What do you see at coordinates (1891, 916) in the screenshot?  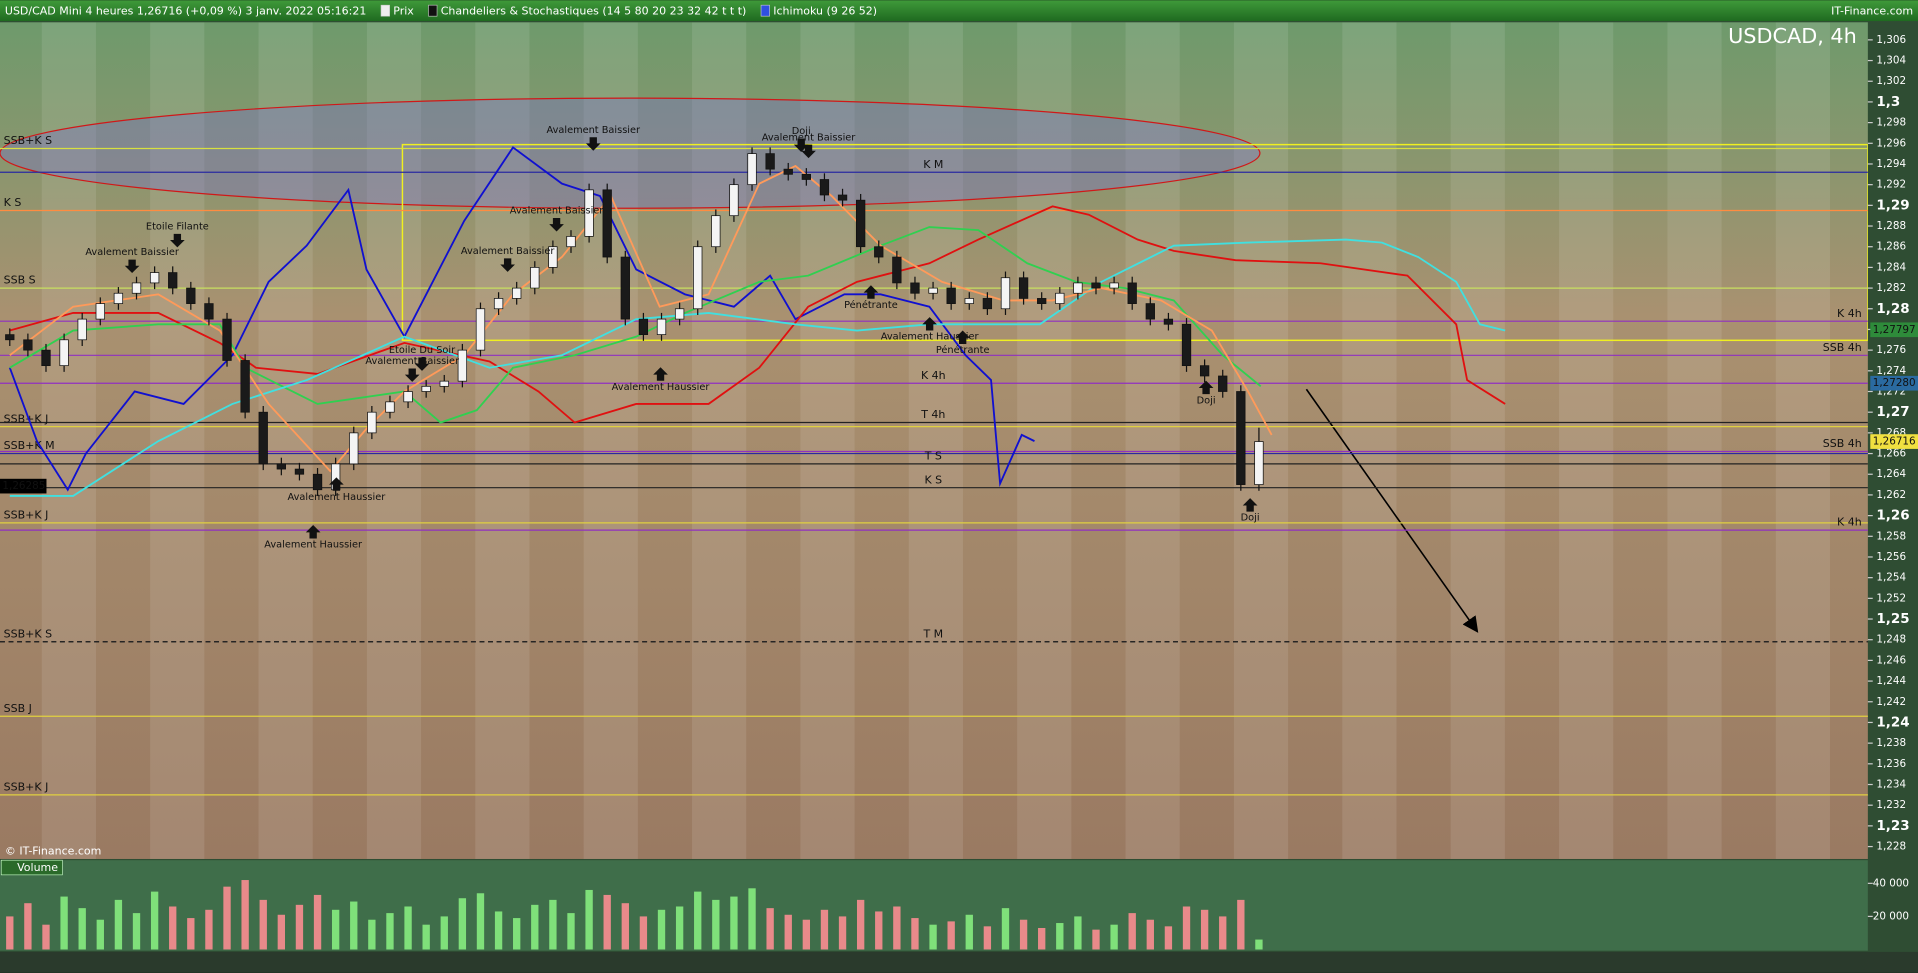 I see `volume-tick-label: 20 000` at bounding box center [1891, 916].